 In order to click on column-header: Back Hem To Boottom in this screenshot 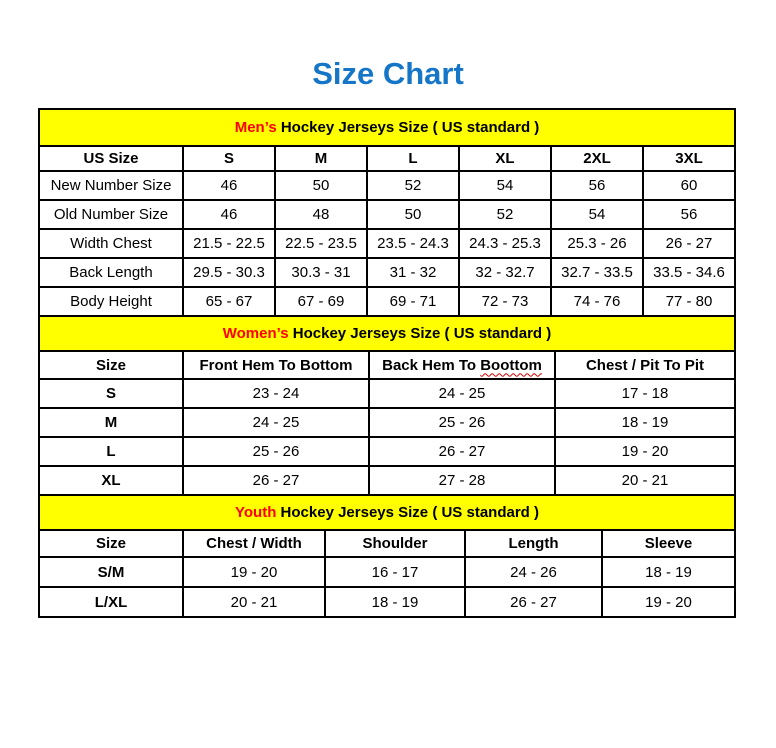, I will do `click(462, 365)`.